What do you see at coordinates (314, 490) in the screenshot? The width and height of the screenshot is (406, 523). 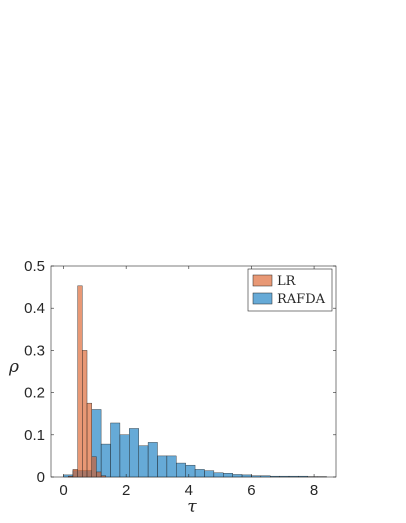 I see `x-tick-label-4: 8` at bounding box center [314, 490].